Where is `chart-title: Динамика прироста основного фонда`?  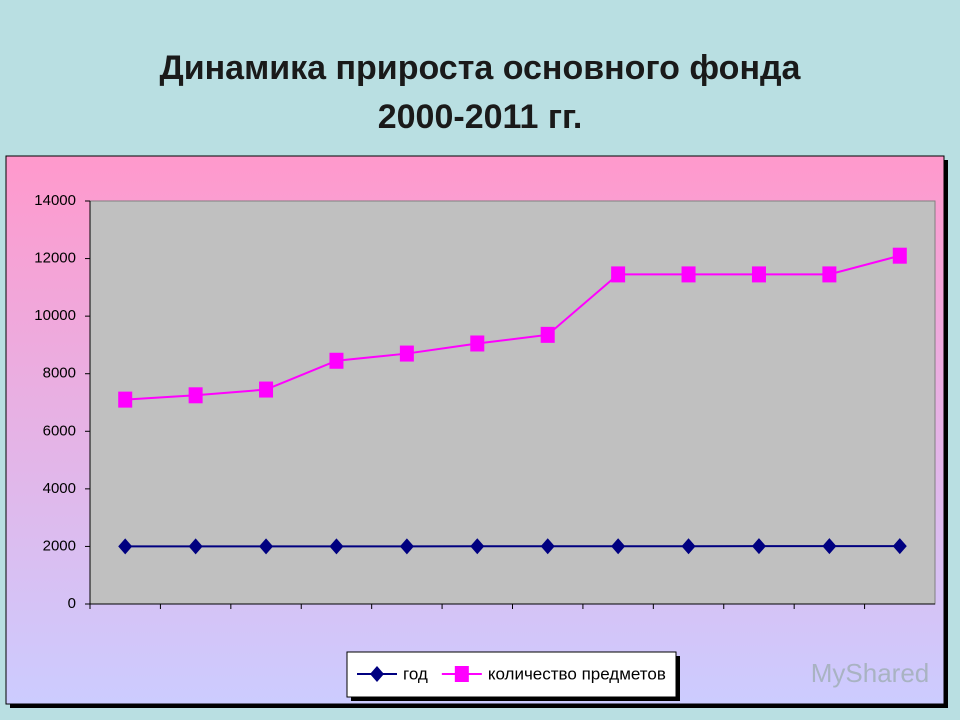 chart-title: Динамика прироста основного фонда is located at coordinates (481, 68).